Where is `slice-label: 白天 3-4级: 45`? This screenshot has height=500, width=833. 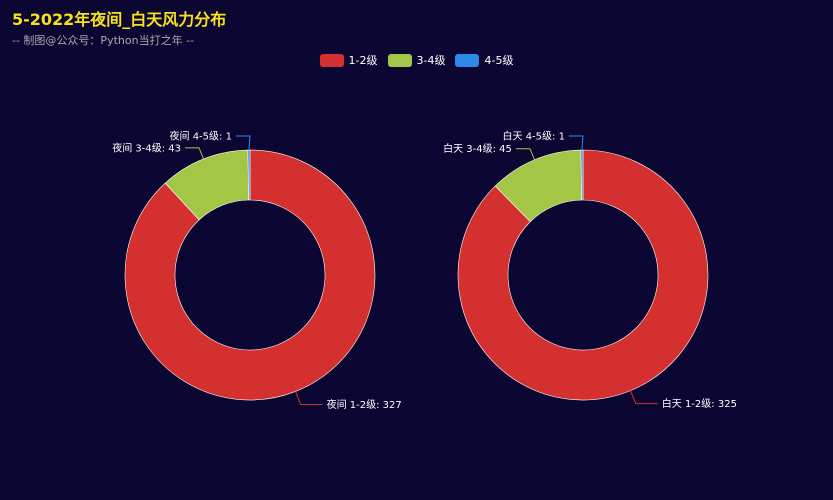 slice-label: 白天 3-4级: 45 is located at coordinates (477, 148).